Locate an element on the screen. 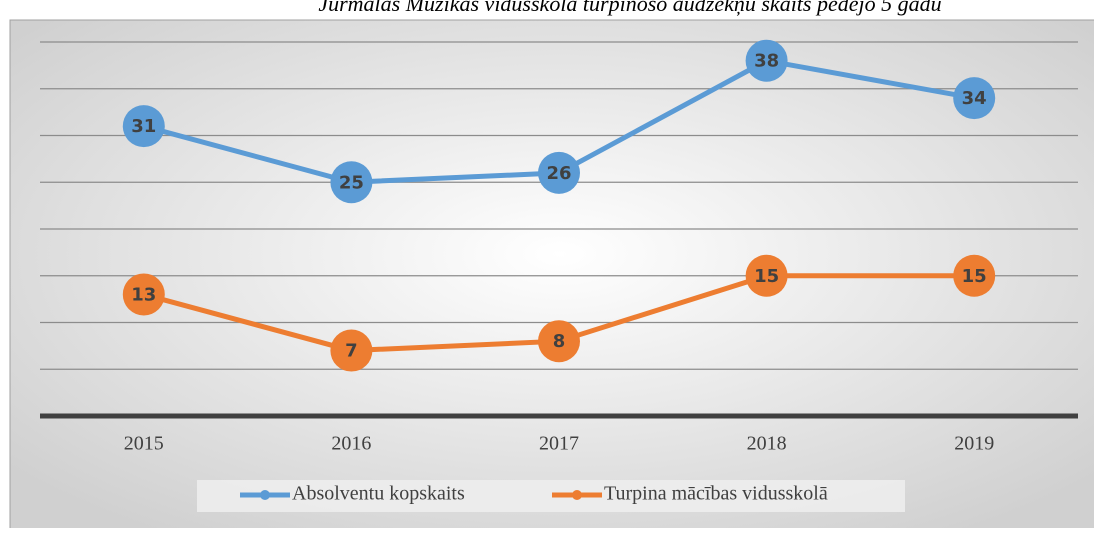 The image size is (1094, 533). x-tick-label: 2016 is located at coordinates (351, 444).